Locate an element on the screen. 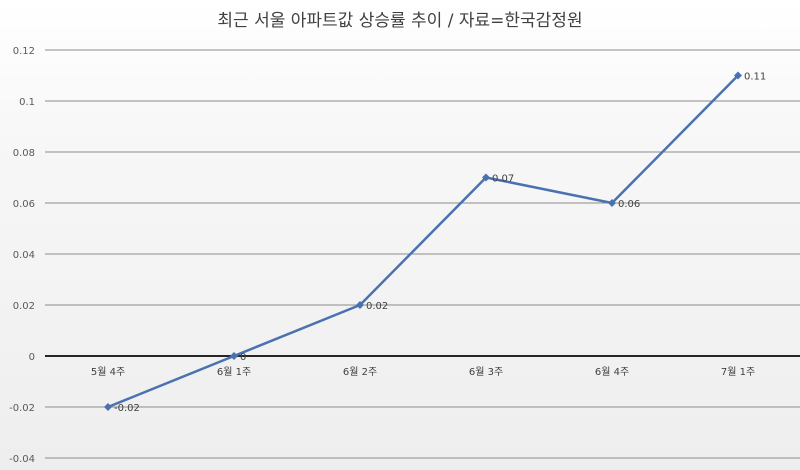 This screenshot has height=470, width=800. x-tick-label: 6월 1주 is located at coordinates (234, 372).